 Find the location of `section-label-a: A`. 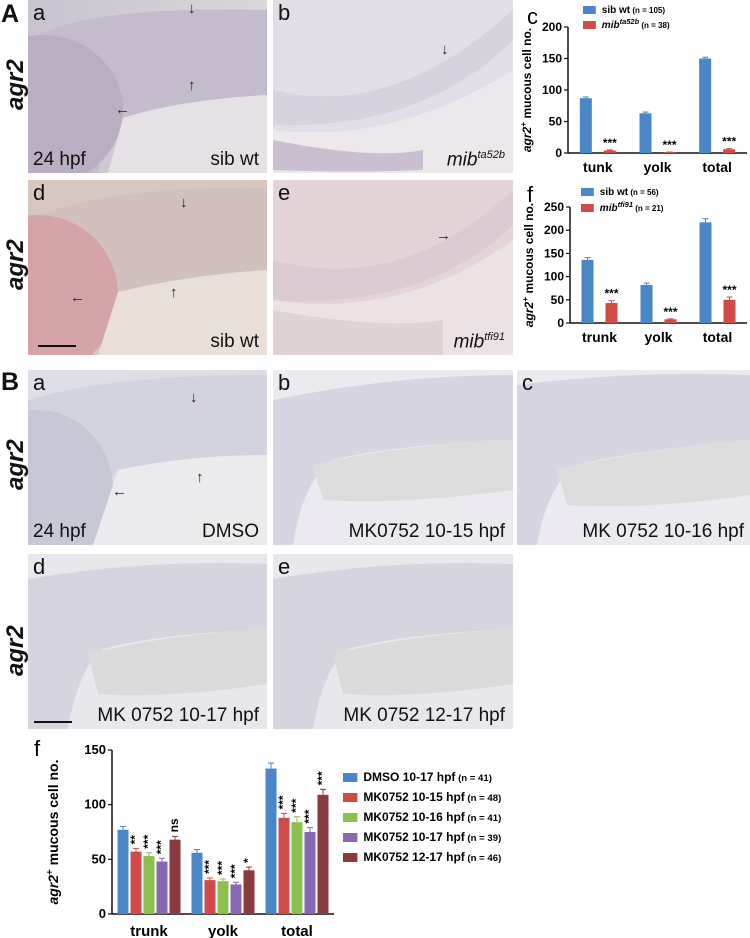

section-label-a: A is located at coordinates (10, 14).